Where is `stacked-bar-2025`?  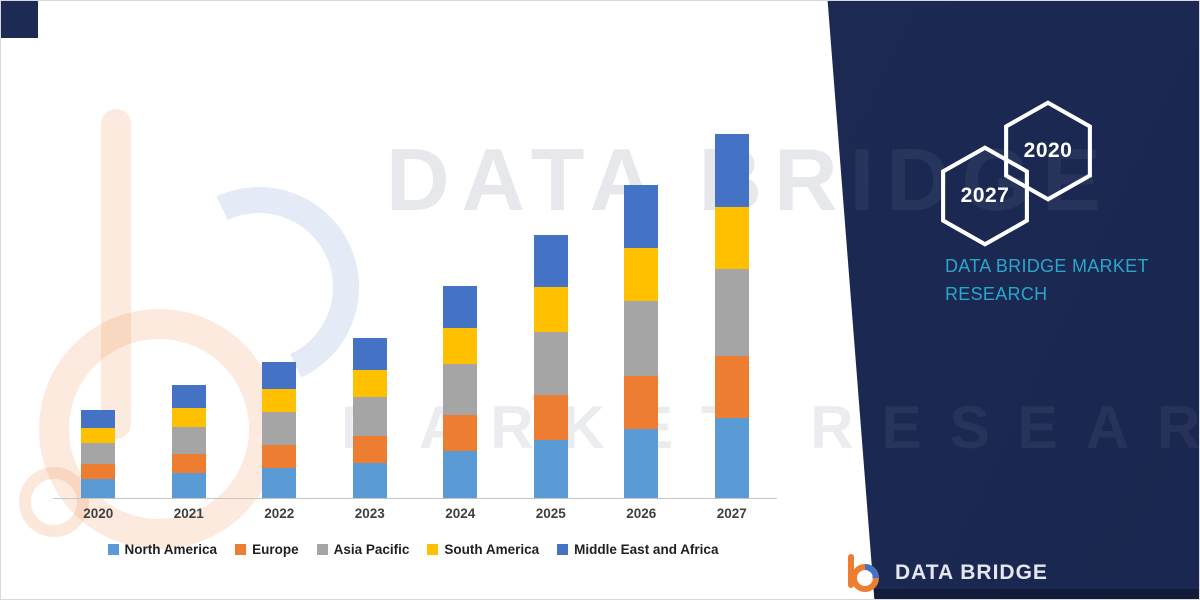 stacked-bar-2025 is located at coordinates (550, 316).